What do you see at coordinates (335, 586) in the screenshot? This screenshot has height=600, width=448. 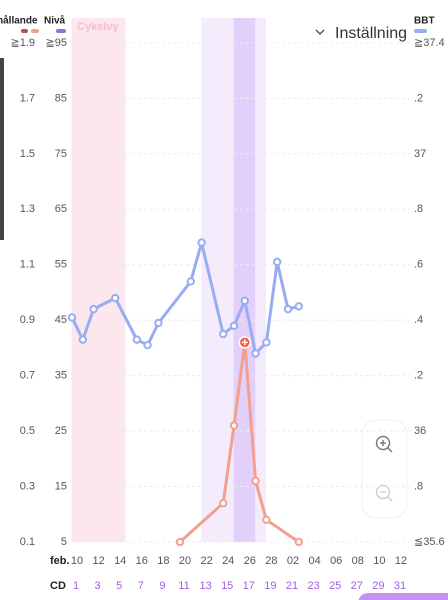 I see `cd-label: 25` at bounding box center [335, 586].